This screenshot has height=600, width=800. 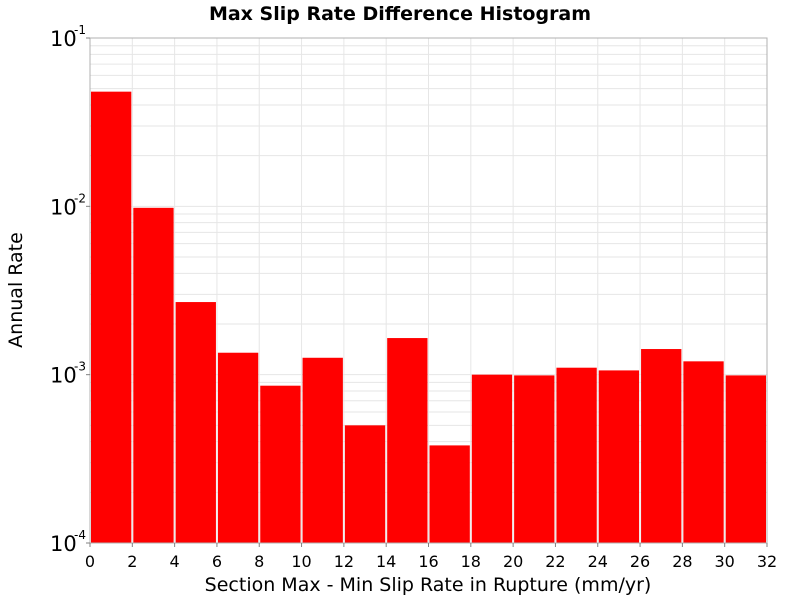 What do you see at coordinates (767, 561) in the screenshot?
I see `x-tick-label: 32` at bounding box center [767, 561].